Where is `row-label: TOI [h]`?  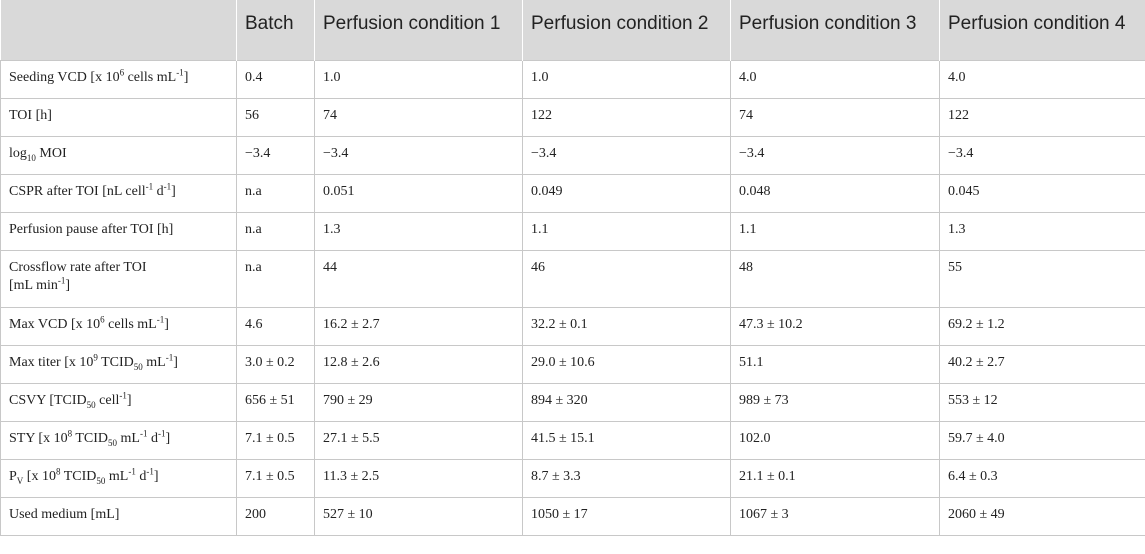 row-label: TOI [h] is located at coordinates (118, 117).